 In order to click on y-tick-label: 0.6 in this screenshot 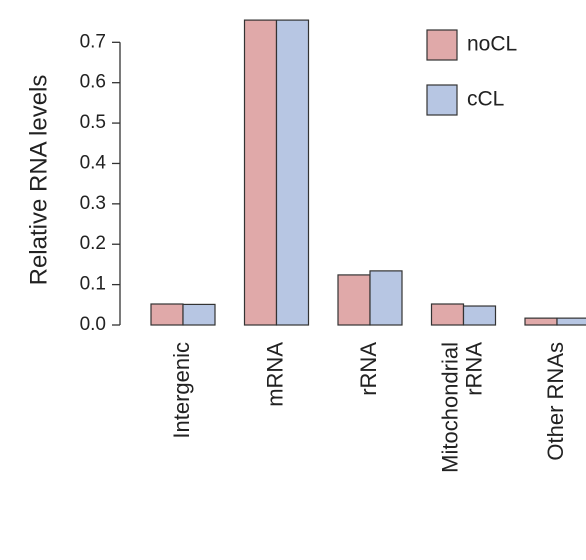, I will do `click(93, 82)`.